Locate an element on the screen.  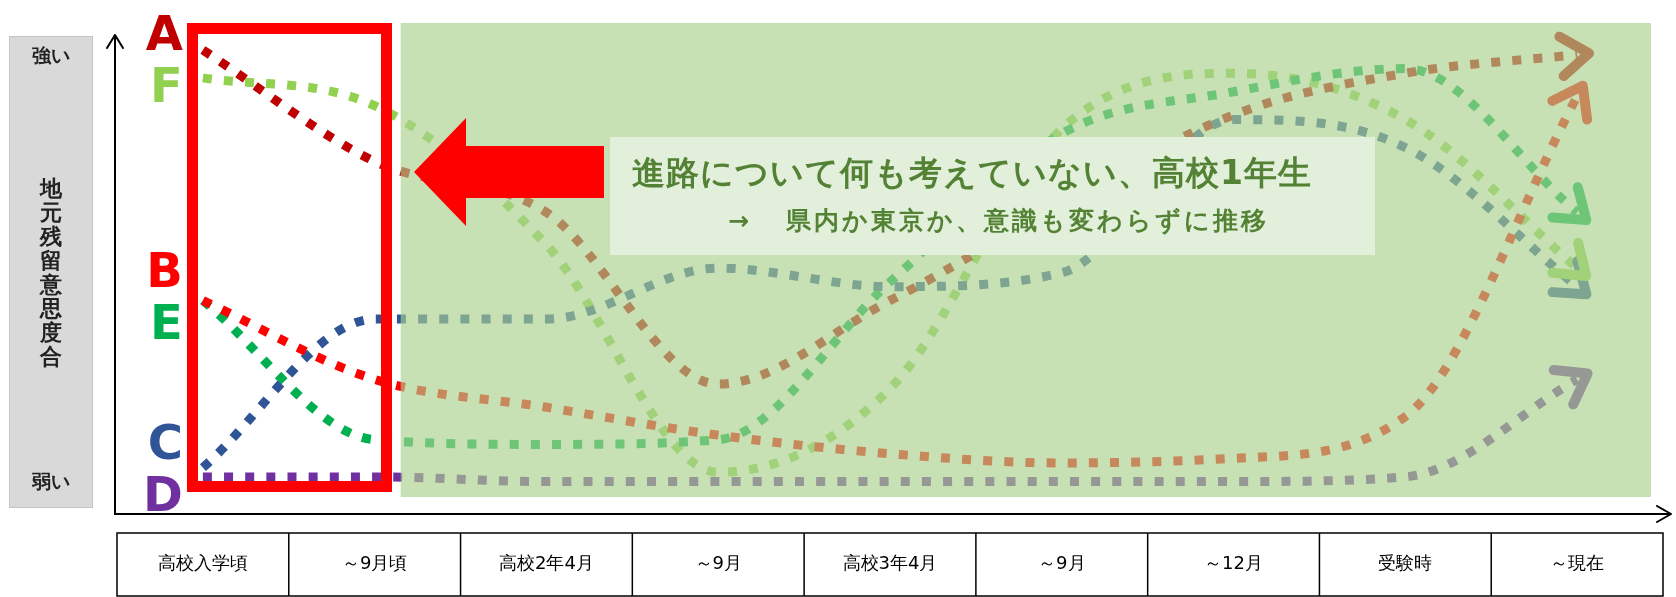
annotation: → 県内か東京か、意識も変わらずに推移 is located at coordinates (998, 221).